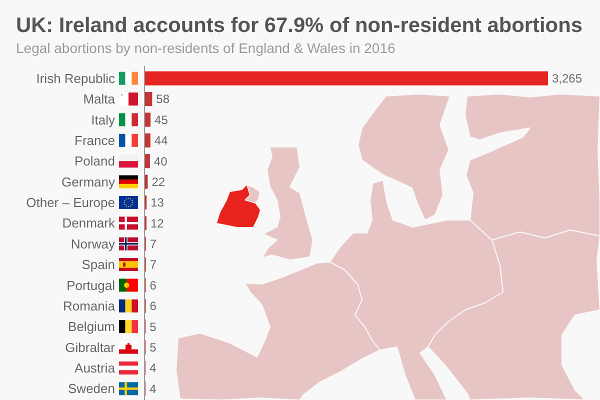 The width and height of the screenshot is (600, 400). Describe the element at coordinates (94, 140) in the screenshot. I see `y-tick-label: France` at that location.